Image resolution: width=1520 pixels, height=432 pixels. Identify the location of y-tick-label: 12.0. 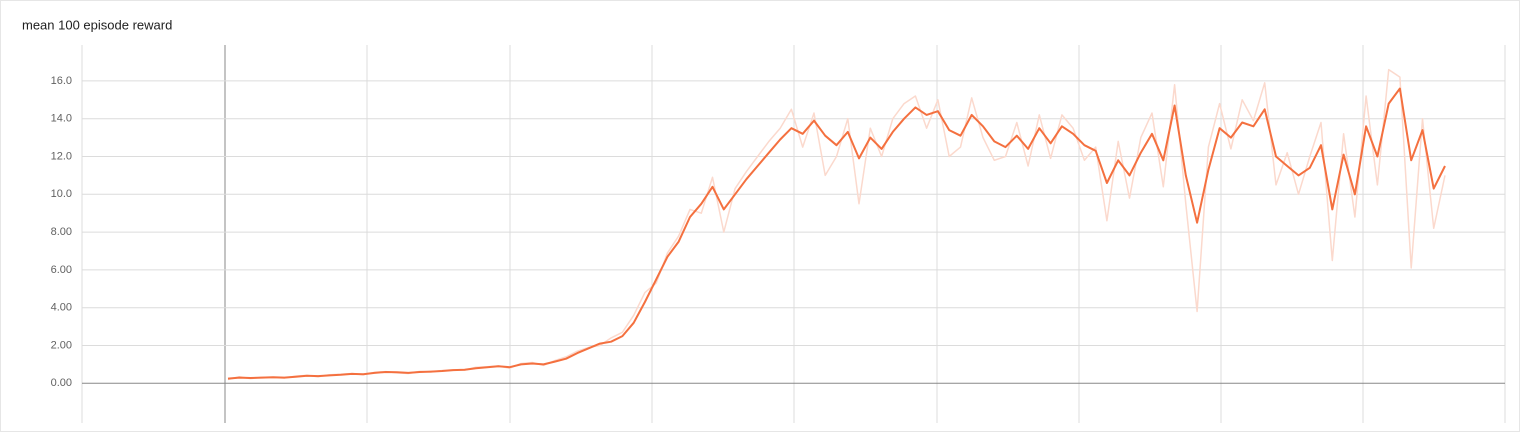
(61, 156).